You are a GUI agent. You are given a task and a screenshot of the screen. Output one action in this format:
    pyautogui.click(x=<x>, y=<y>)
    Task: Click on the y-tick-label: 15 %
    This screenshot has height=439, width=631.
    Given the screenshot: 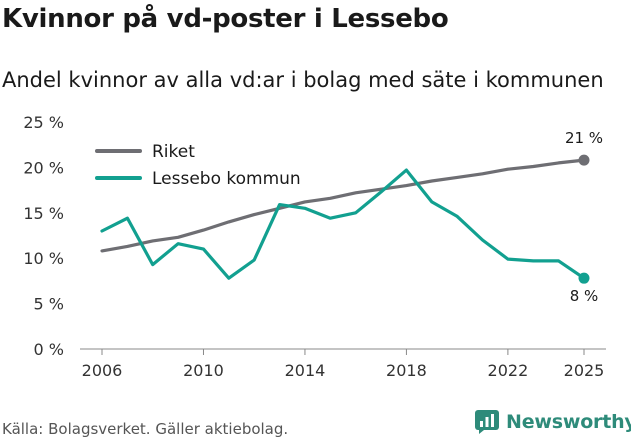 What is the action you would take?
    pyautogui.click(x=43, y=213)
    